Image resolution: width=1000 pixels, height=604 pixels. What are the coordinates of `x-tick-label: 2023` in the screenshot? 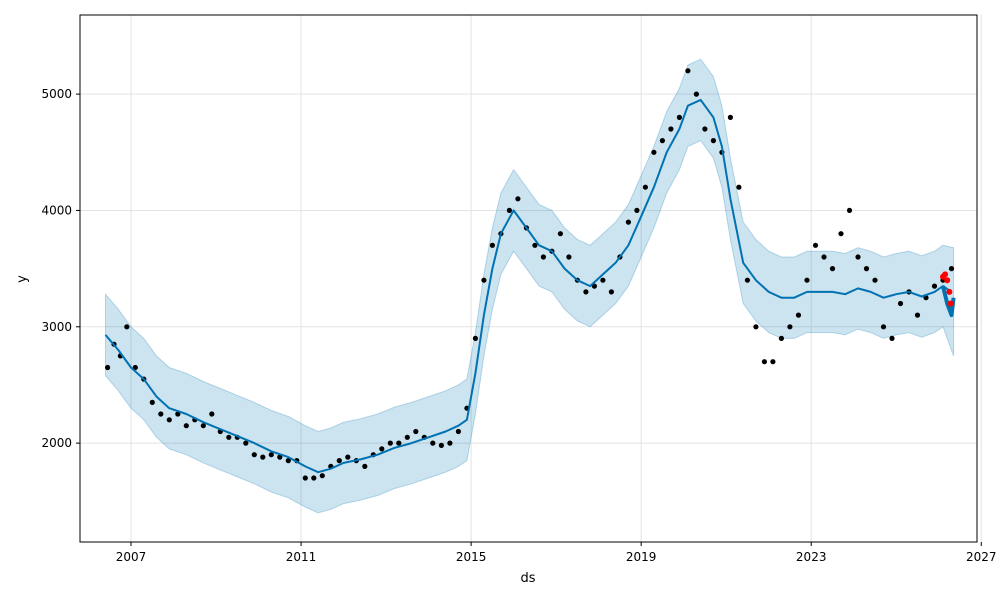 It's located at (811, 557).